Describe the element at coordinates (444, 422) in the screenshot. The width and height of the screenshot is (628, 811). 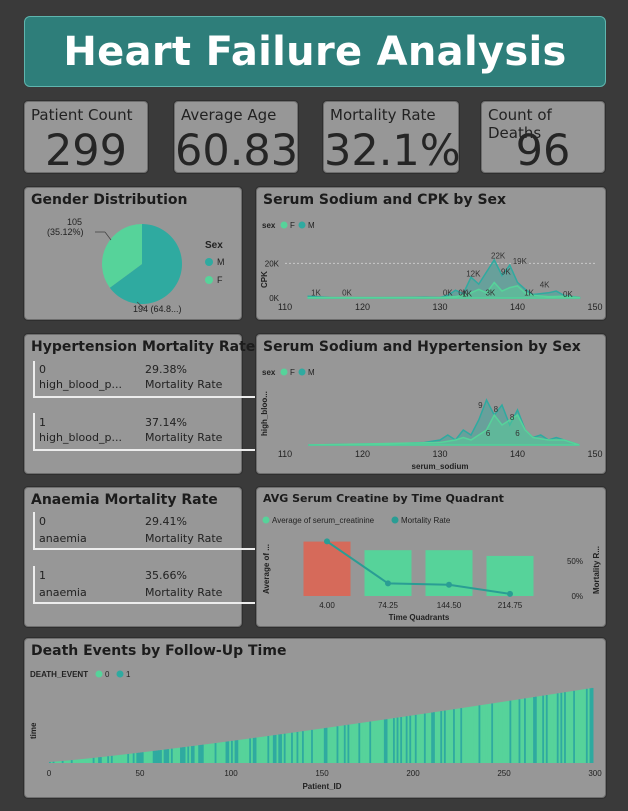
I see `area-series-m` at that location.